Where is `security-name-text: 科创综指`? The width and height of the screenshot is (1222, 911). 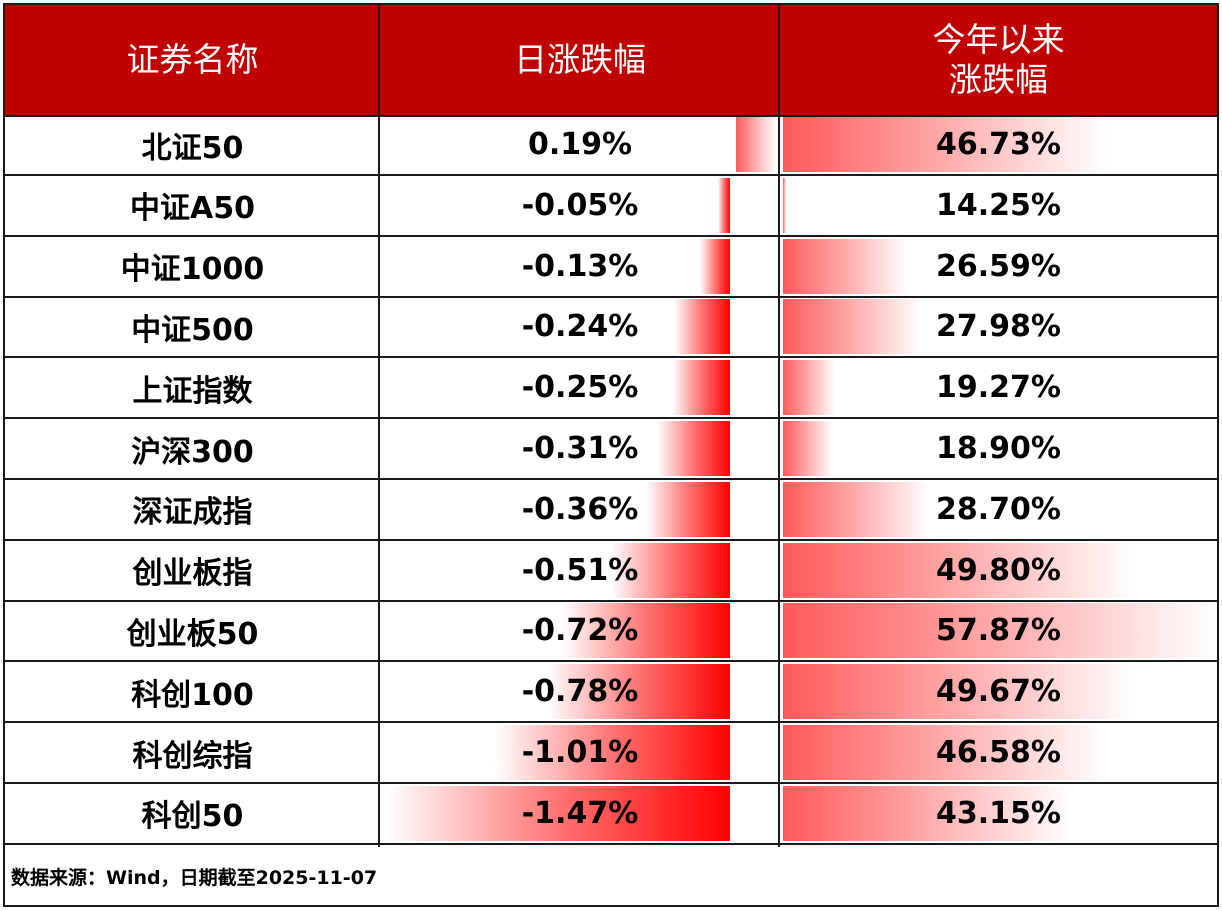
security-name-text: 科创综指 is located at coordinates (192, 756).